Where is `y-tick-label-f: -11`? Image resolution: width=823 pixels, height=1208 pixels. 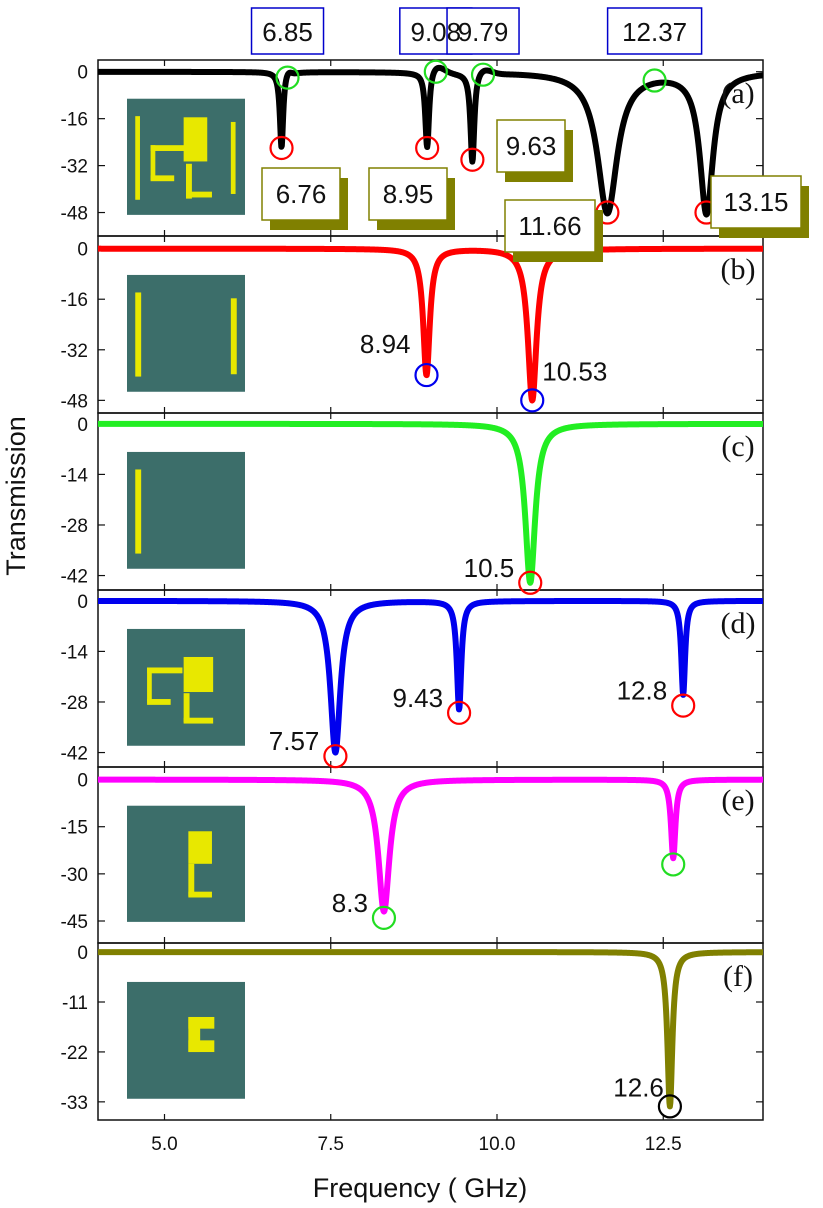
y-tick-label-f: -11 is located at coordinates (75, 1003).